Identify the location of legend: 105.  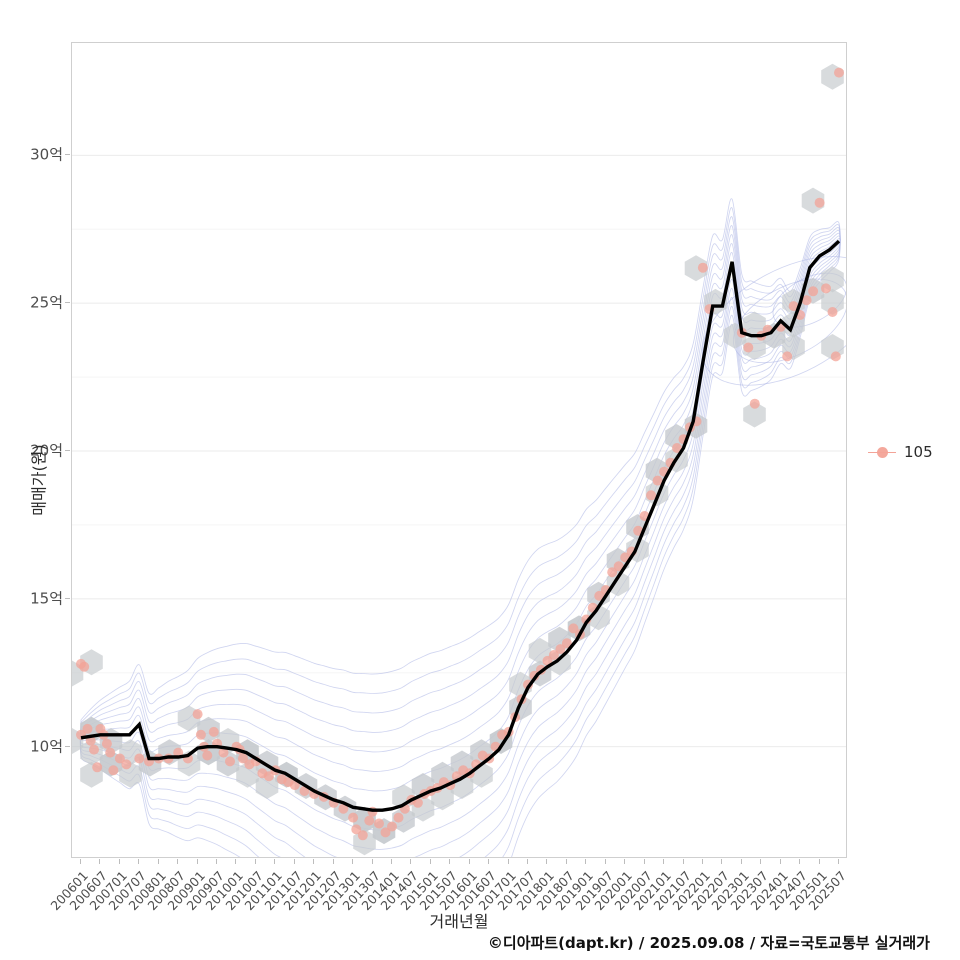
(900, 452).